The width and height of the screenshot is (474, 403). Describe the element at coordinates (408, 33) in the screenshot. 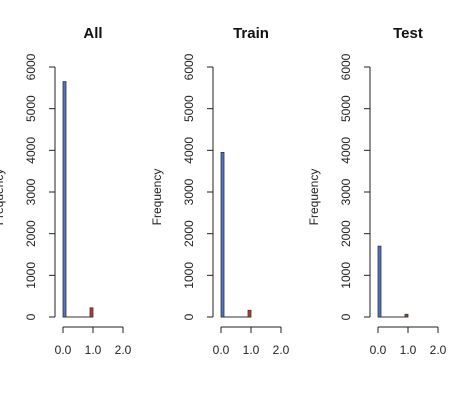

I see `panel-title: Test` at that location.